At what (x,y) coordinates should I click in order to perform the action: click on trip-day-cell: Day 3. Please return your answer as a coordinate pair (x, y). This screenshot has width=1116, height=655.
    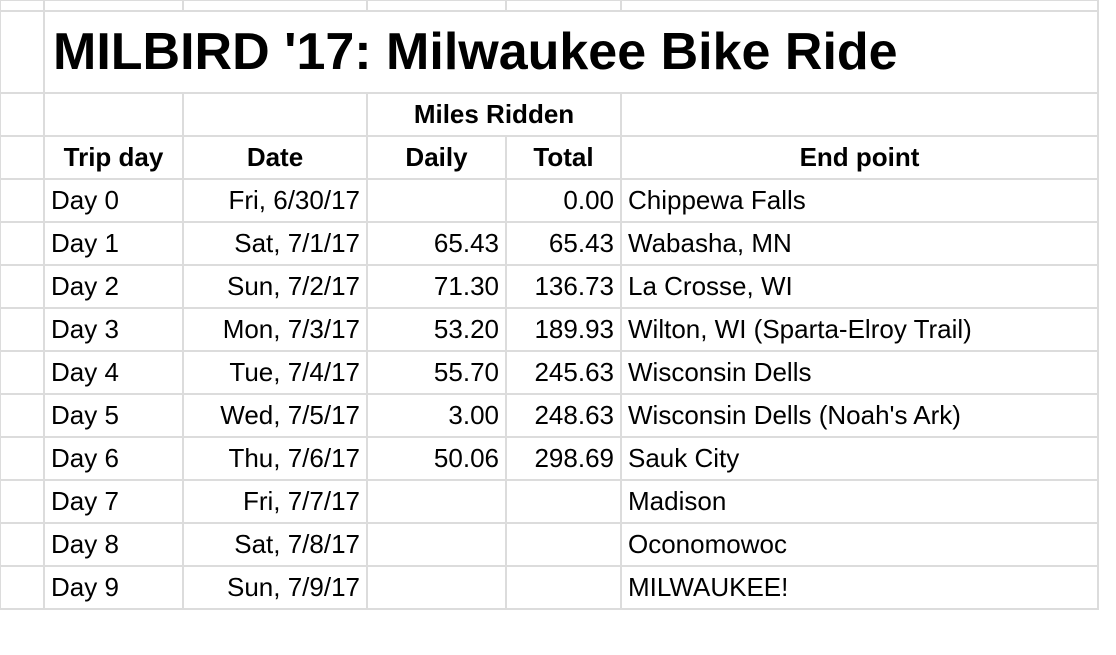
    Looking at the image, I should click on (113, 329).